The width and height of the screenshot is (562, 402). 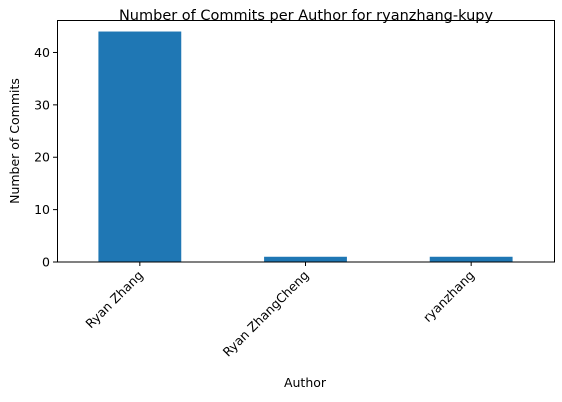 I want to click on y-axis: 0 10 20 30 40, so click(x=45, y=157).